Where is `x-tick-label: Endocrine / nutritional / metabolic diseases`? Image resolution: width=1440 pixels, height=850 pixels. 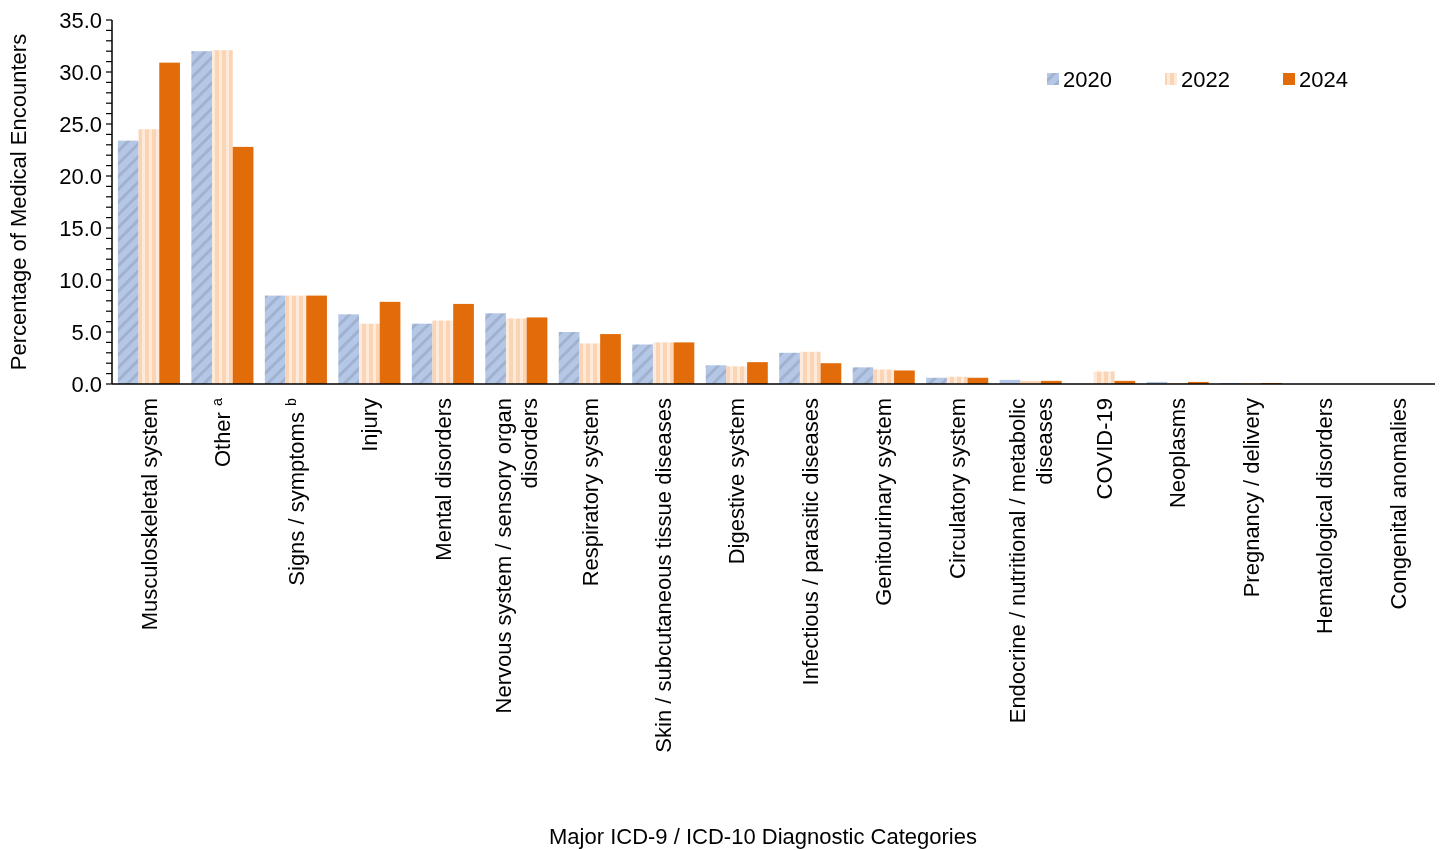 x-tick-label: Endocrine / nutritional / metabolic diseases is located at coordinates (1031, 561).